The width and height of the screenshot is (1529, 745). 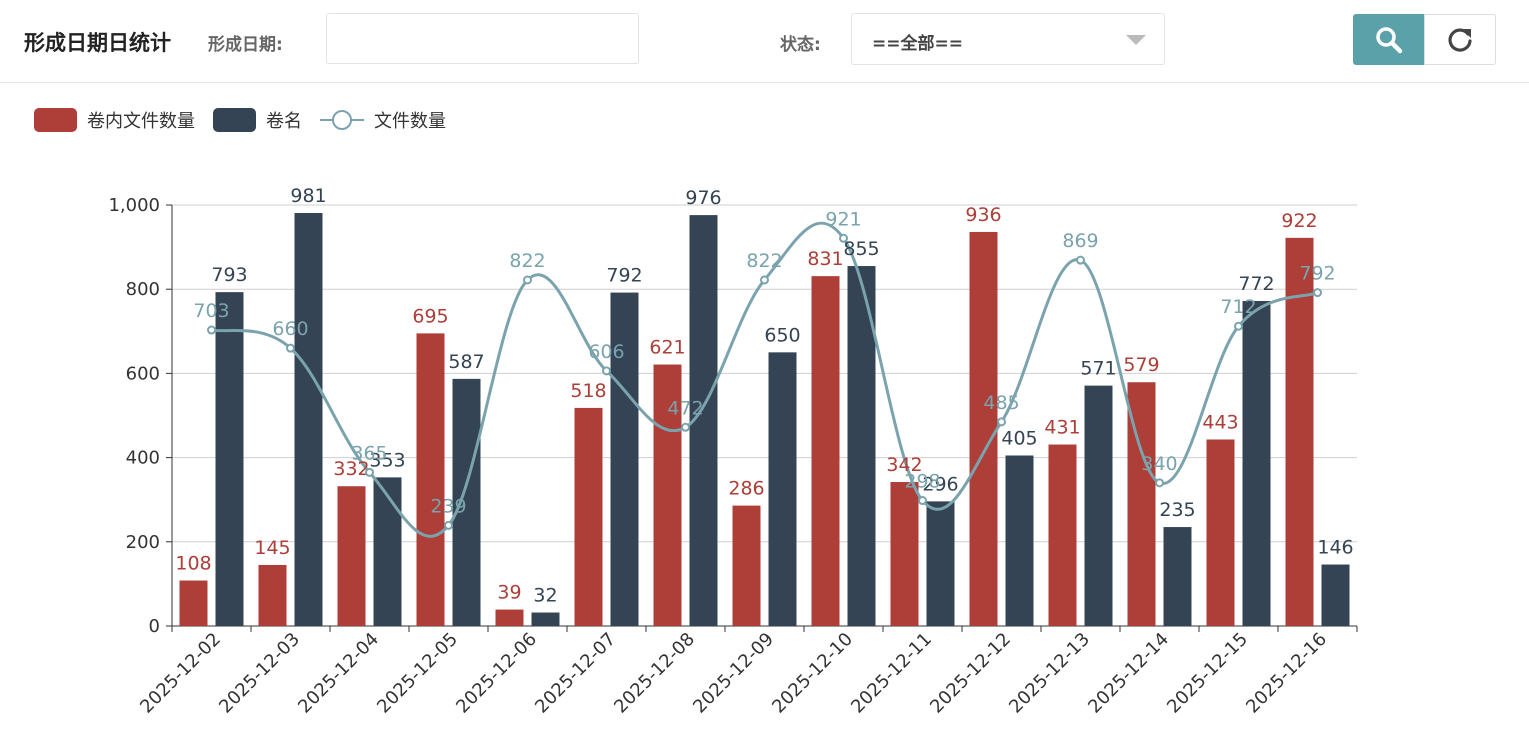 I want to click on data-label-series-3: 365, so click(x=369, y=453).